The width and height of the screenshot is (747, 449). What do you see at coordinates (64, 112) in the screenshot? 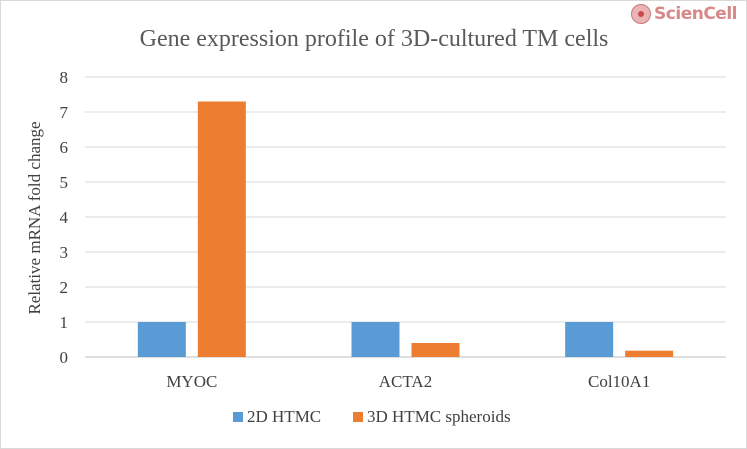
I see `y-tick-label: 7` at bounding box center [64, 112].